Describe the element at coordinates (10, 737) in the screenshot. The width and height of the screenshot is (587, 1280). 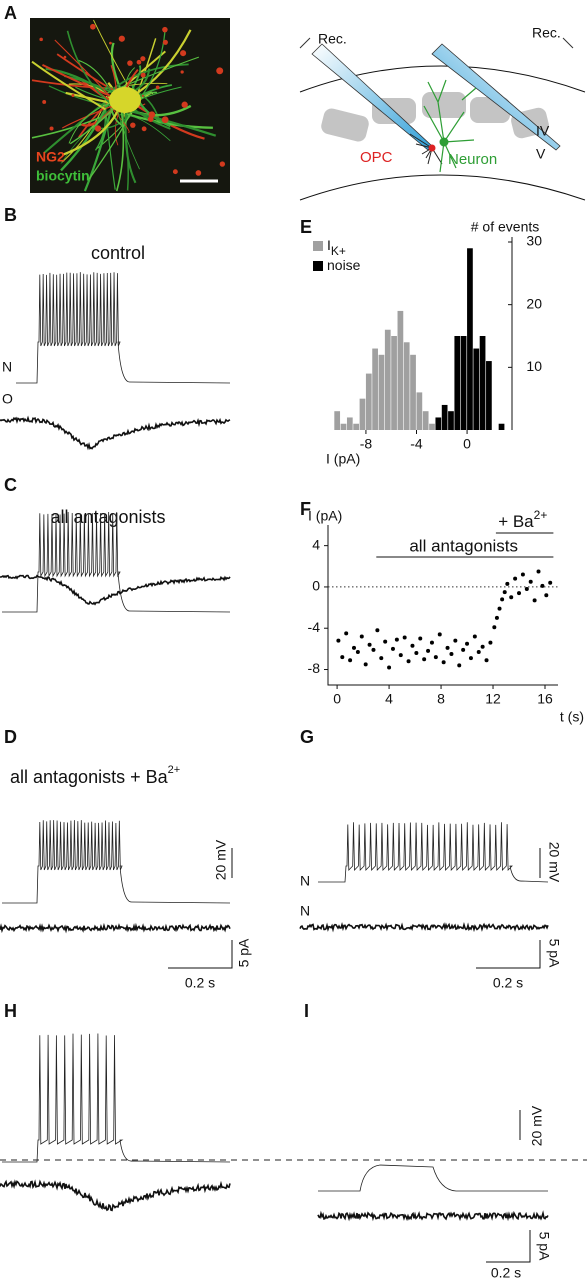
I see `panel-label: D` at that location.